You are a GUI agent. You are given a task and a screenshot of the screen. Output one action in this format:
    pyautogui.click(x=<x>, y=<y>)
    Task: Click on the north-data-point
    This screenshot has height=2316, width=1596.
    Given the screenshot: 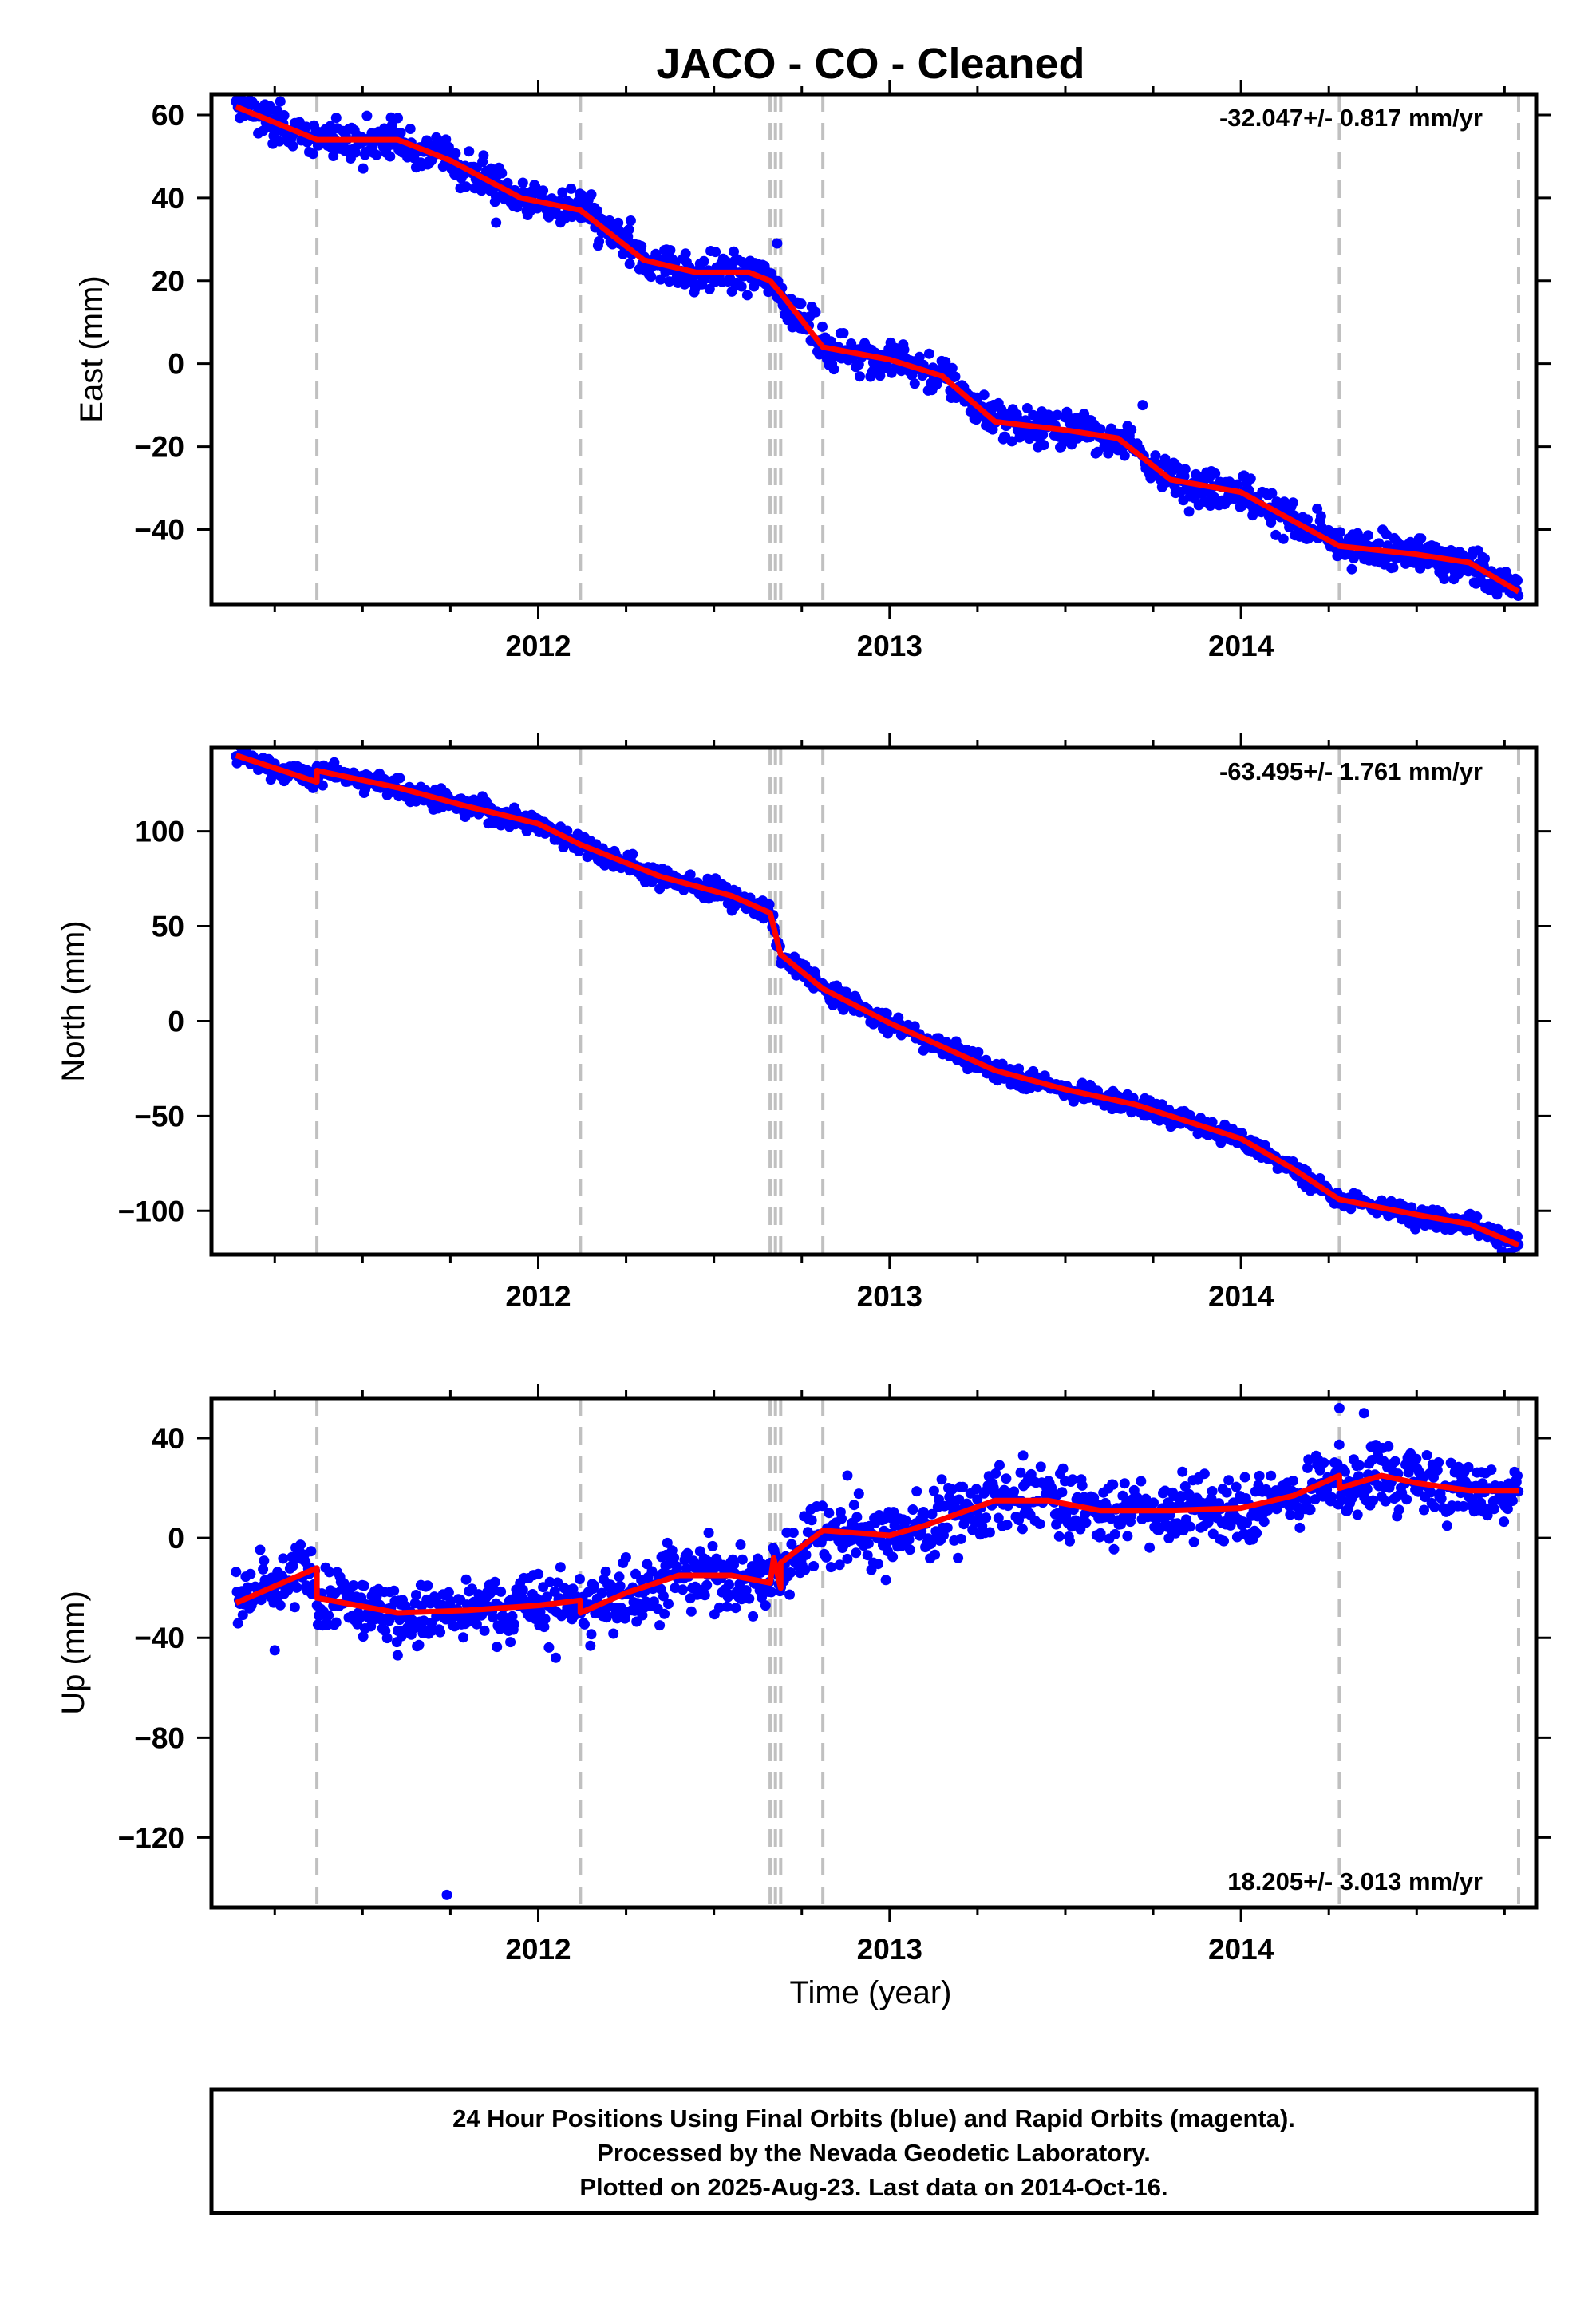 What is the action you would take?
    pyautogui.click(x=1212, y=1122)
    